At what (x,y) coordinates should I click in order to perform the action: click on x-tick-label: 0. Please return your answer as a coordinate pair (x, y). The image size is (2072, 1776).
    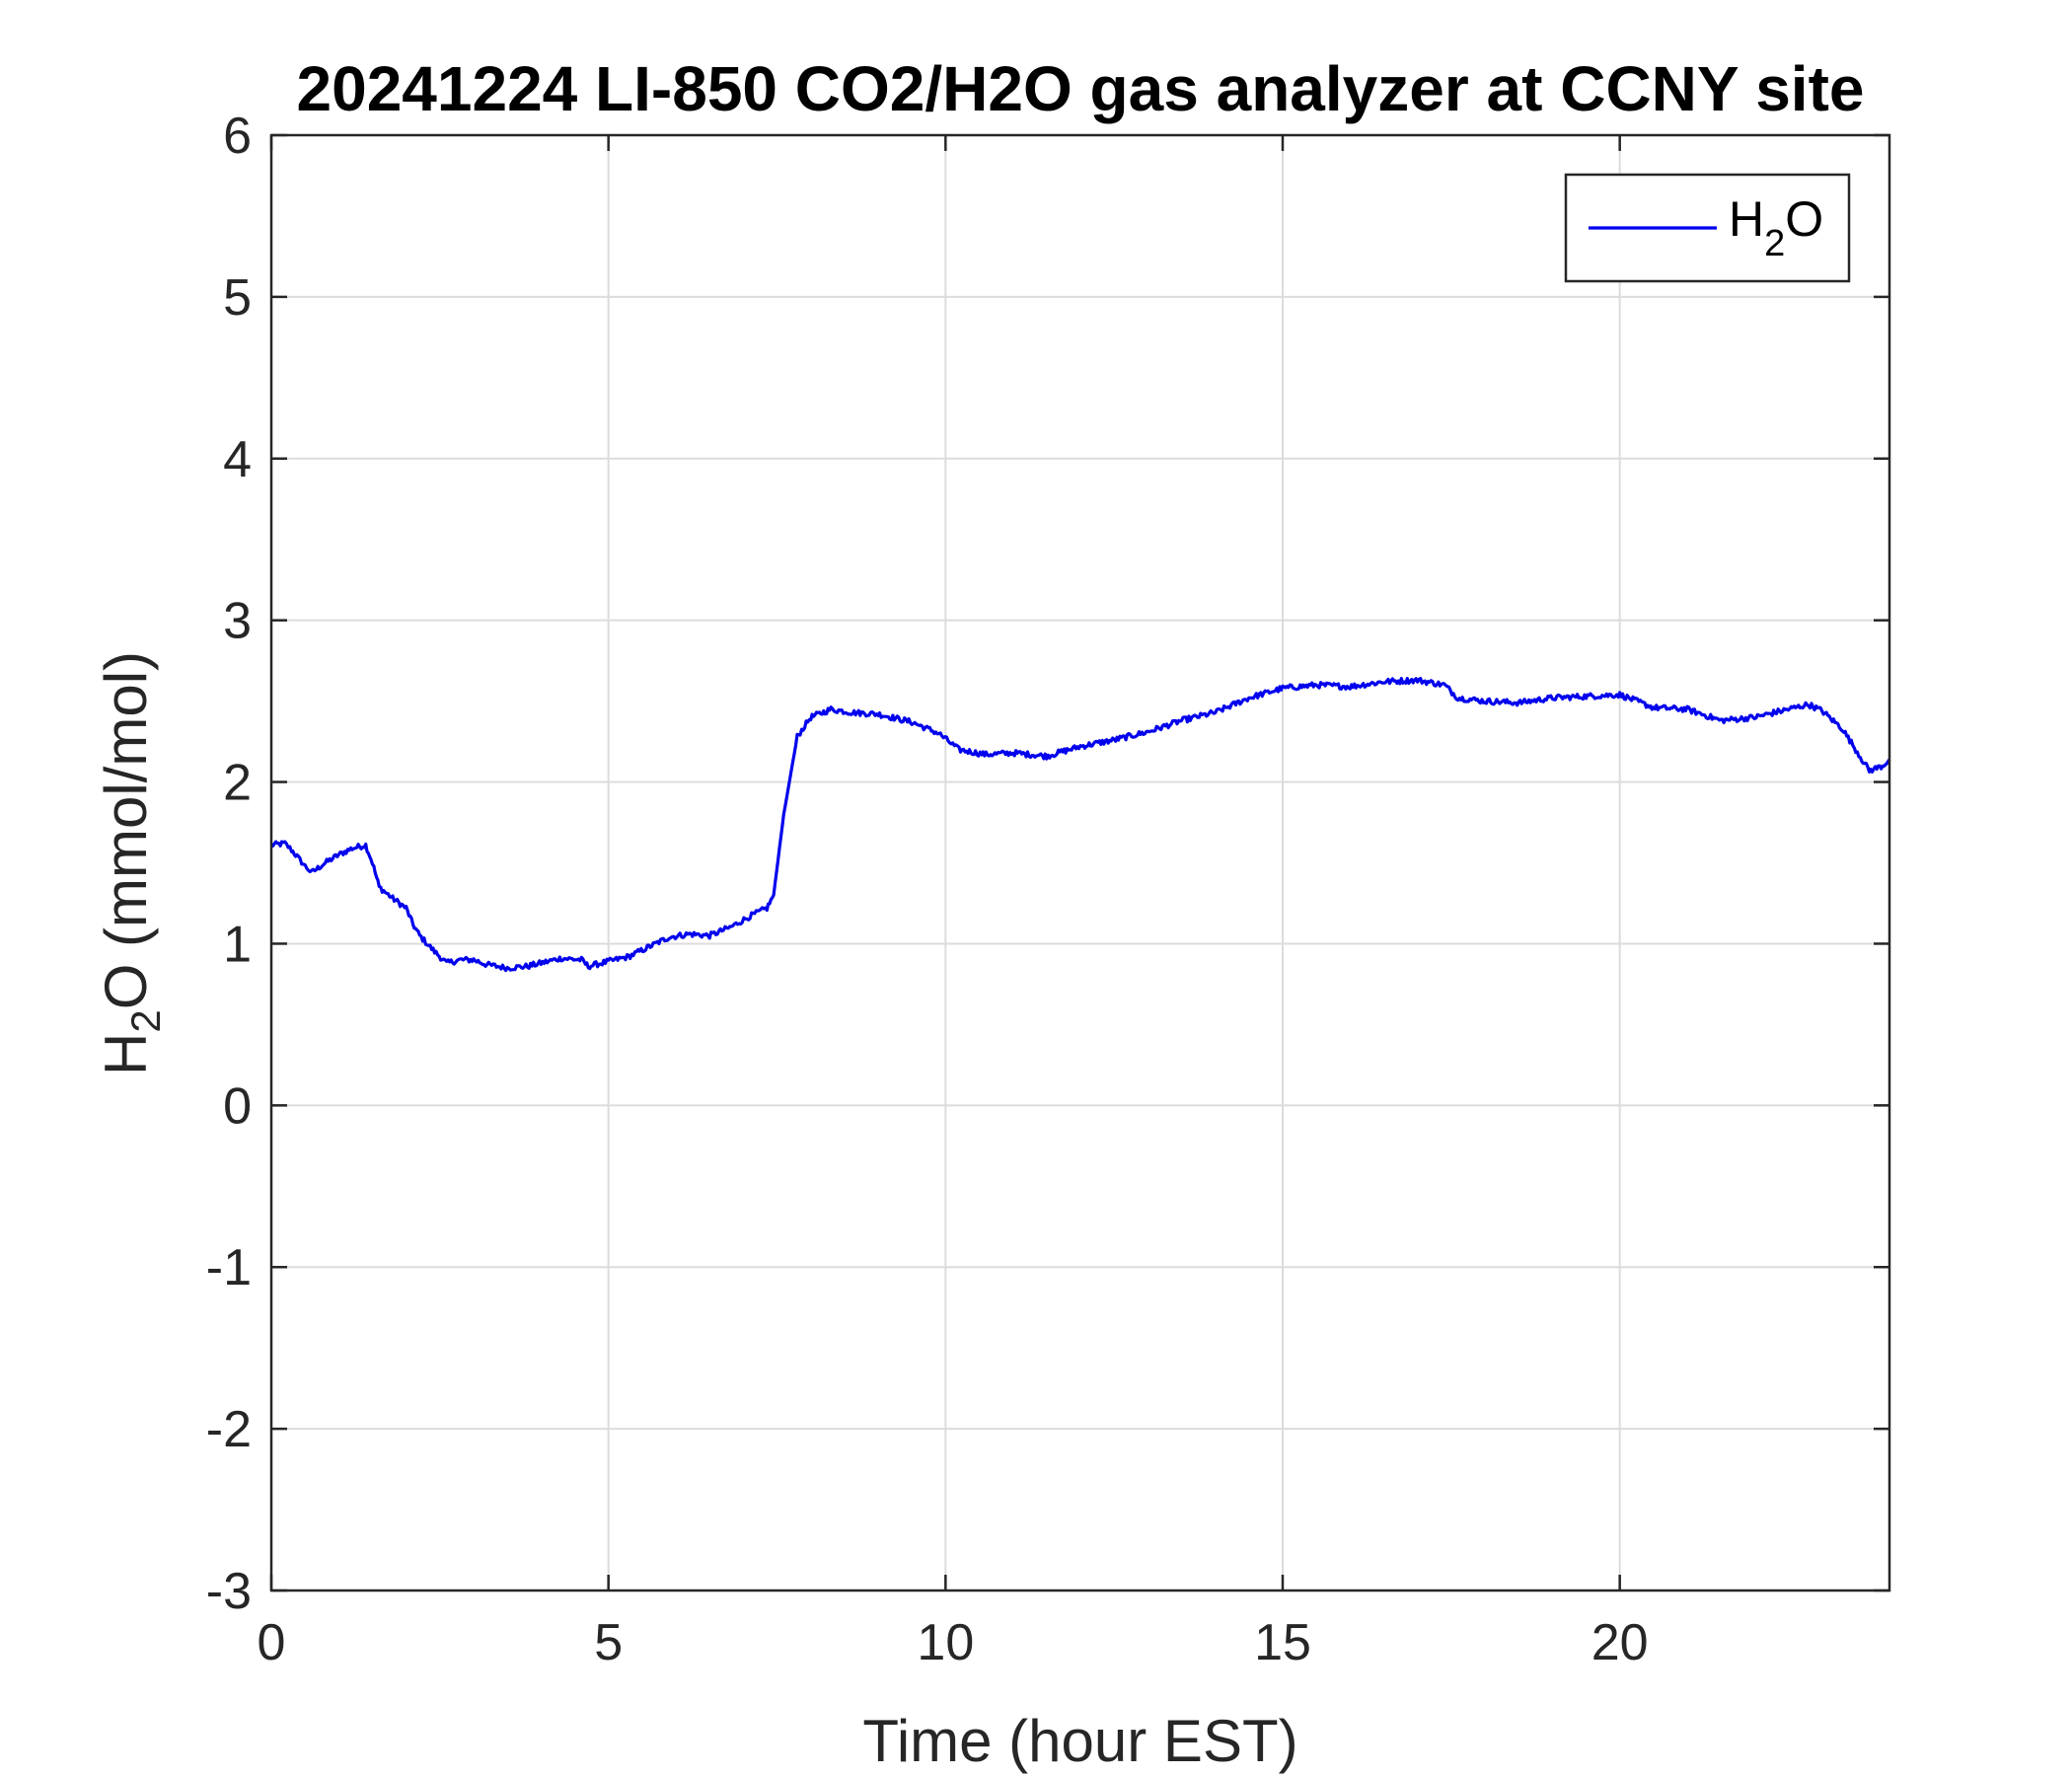
    Looking at the image, I should click on (272, 1643).